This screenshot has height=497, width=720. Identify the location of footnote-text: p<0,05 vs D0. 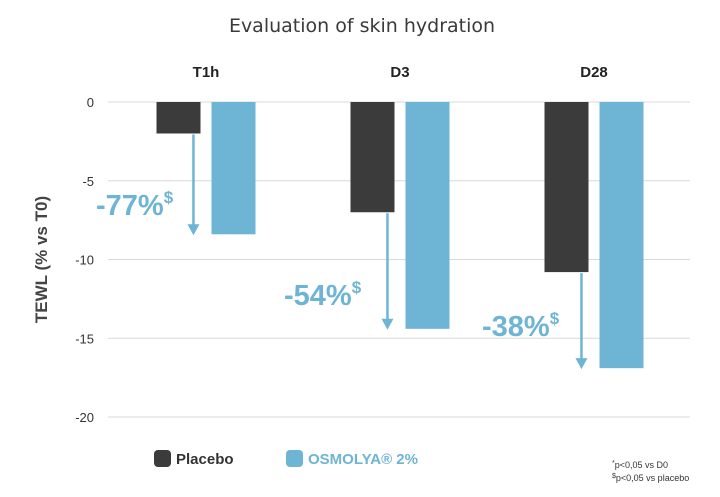
(641, 465).